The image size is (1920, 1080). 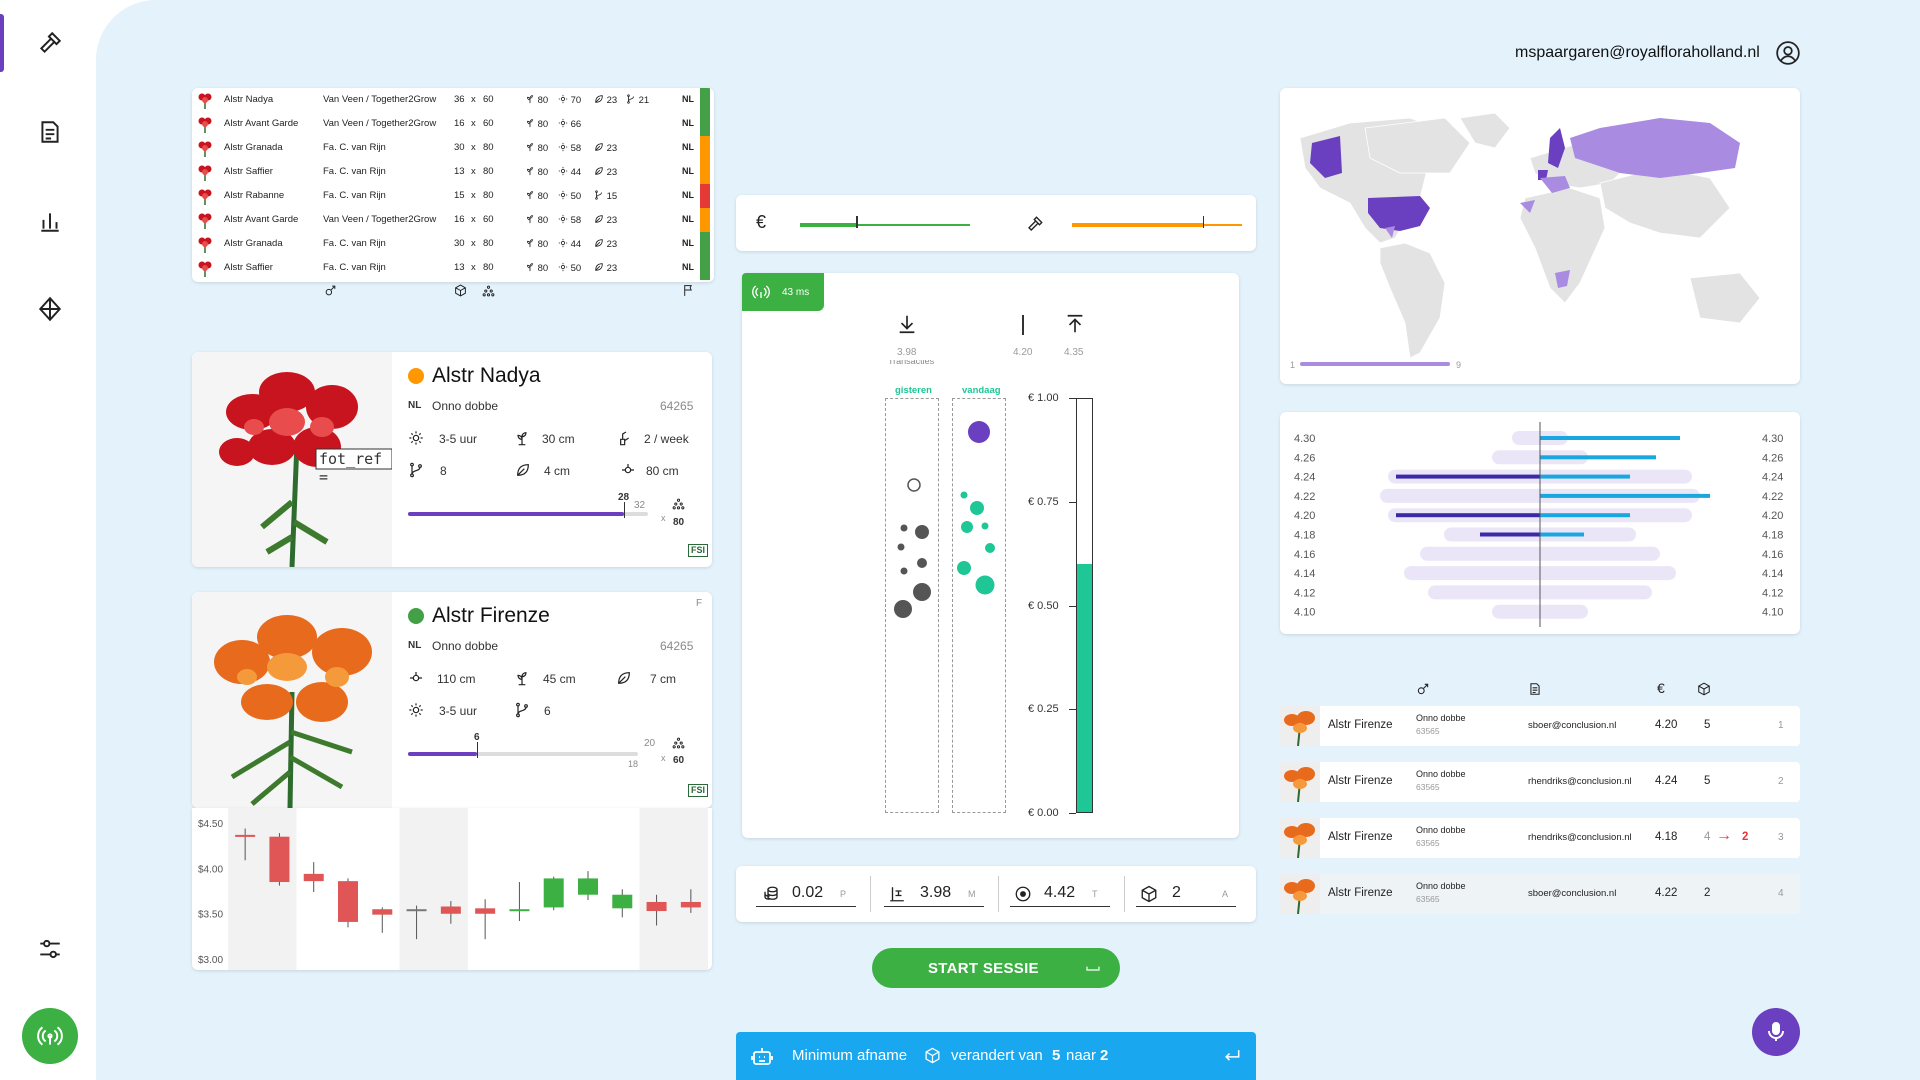 What do you see at coordinates (1428, 899) in the screenshot?
I see `bid-code: 63565` at bounding box center [1428, 899].